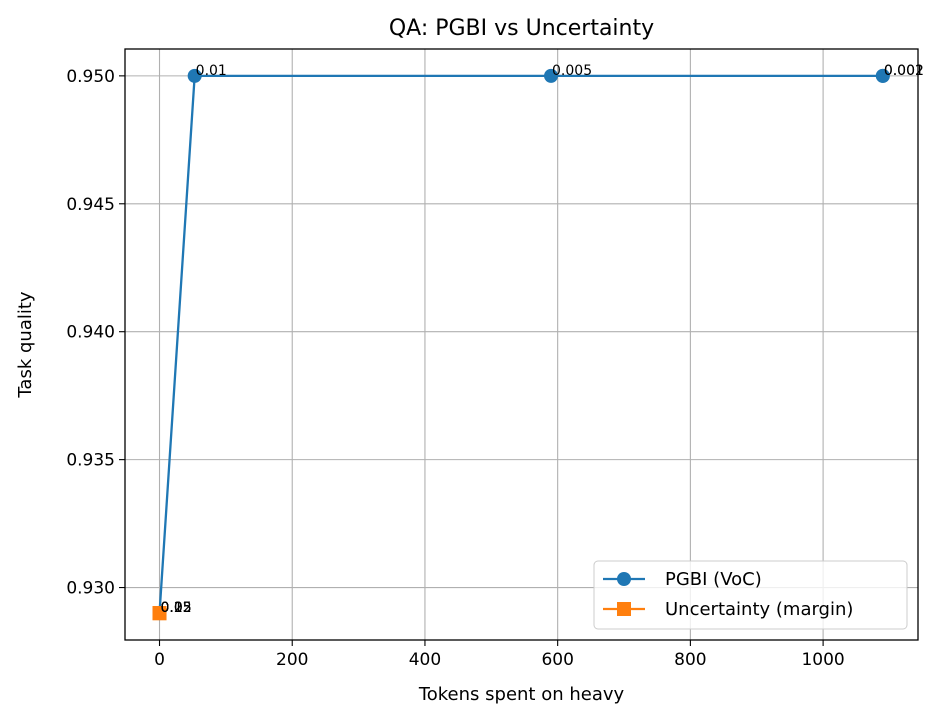 This screenshot has height=721, width=948. I want to click on point-label: 0.15, so click(176, 608).